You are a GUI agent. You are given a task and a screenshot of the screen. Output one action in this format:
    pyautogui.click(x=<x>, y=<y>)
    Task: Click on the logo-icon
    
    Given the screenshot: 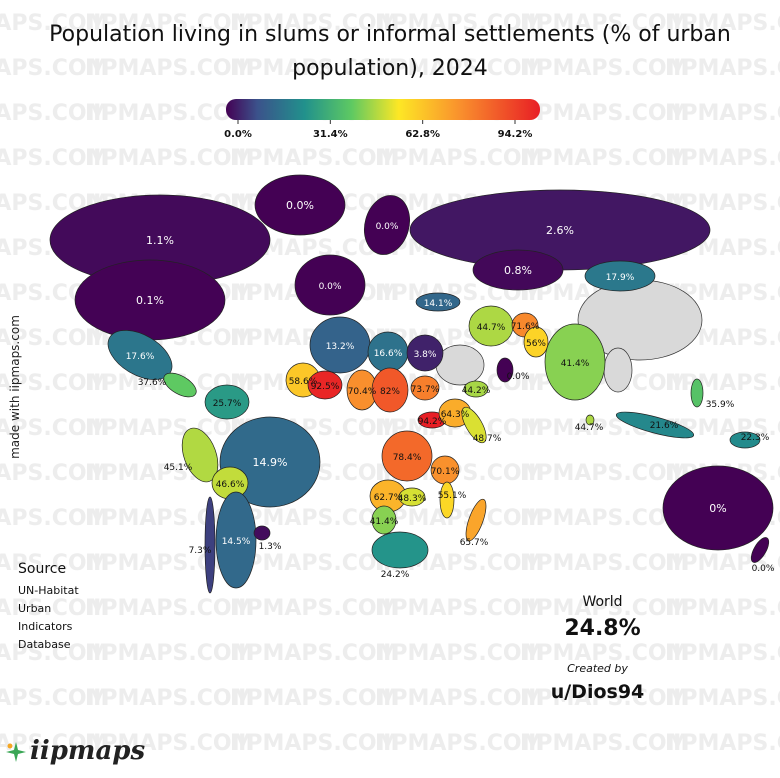 What is the action you would take?
    pyautogui.click(x=16, y=752)
    